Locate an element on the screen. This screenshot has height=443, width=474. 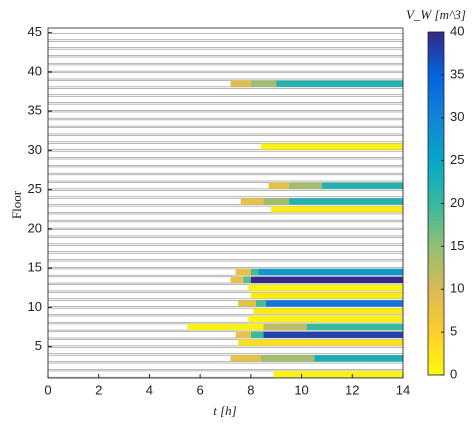
y-tick-label: 20 is located at coordinates (35, 227).